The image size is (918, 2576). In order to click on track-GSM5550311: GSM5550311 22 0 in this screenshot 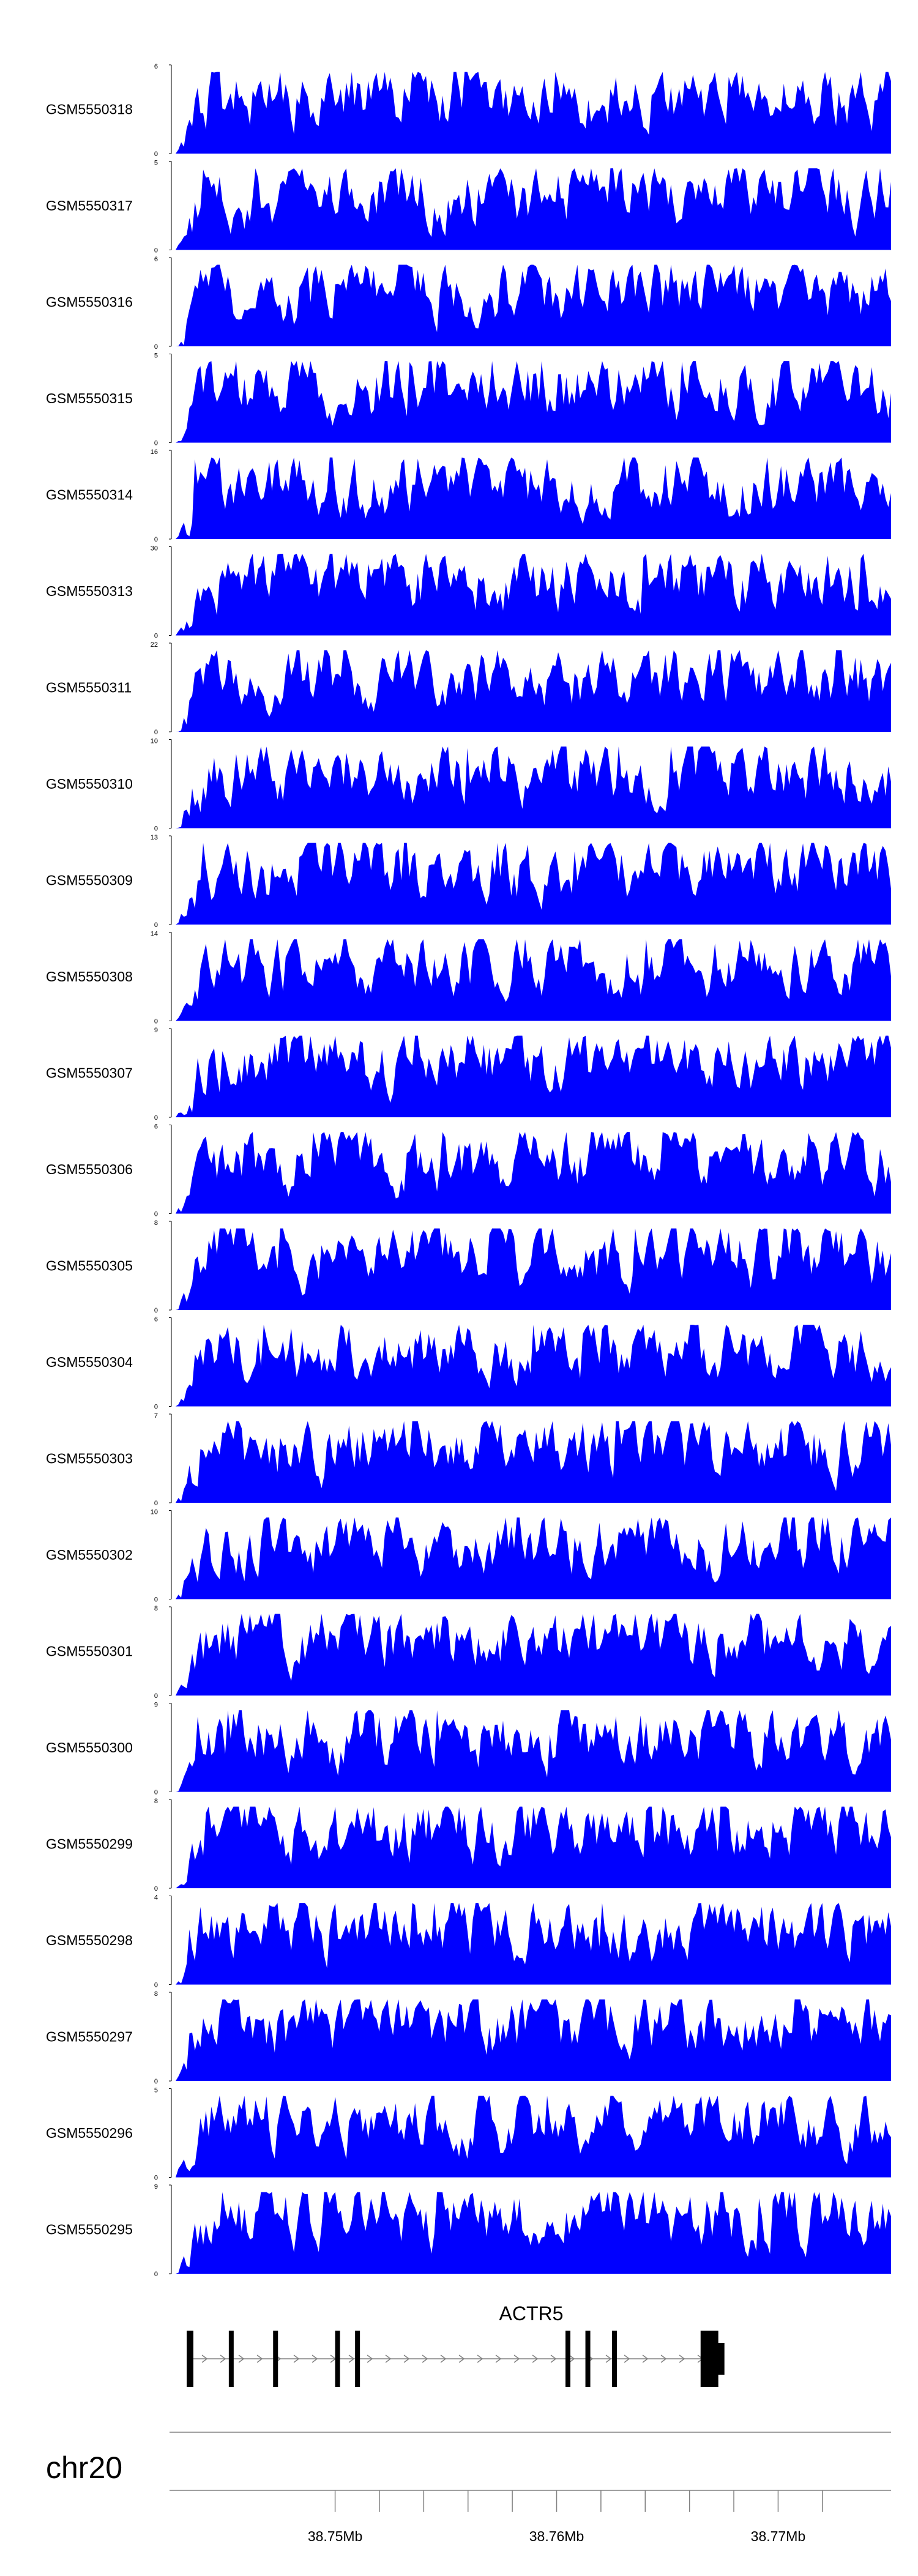, I will do `click(468, 688)`.